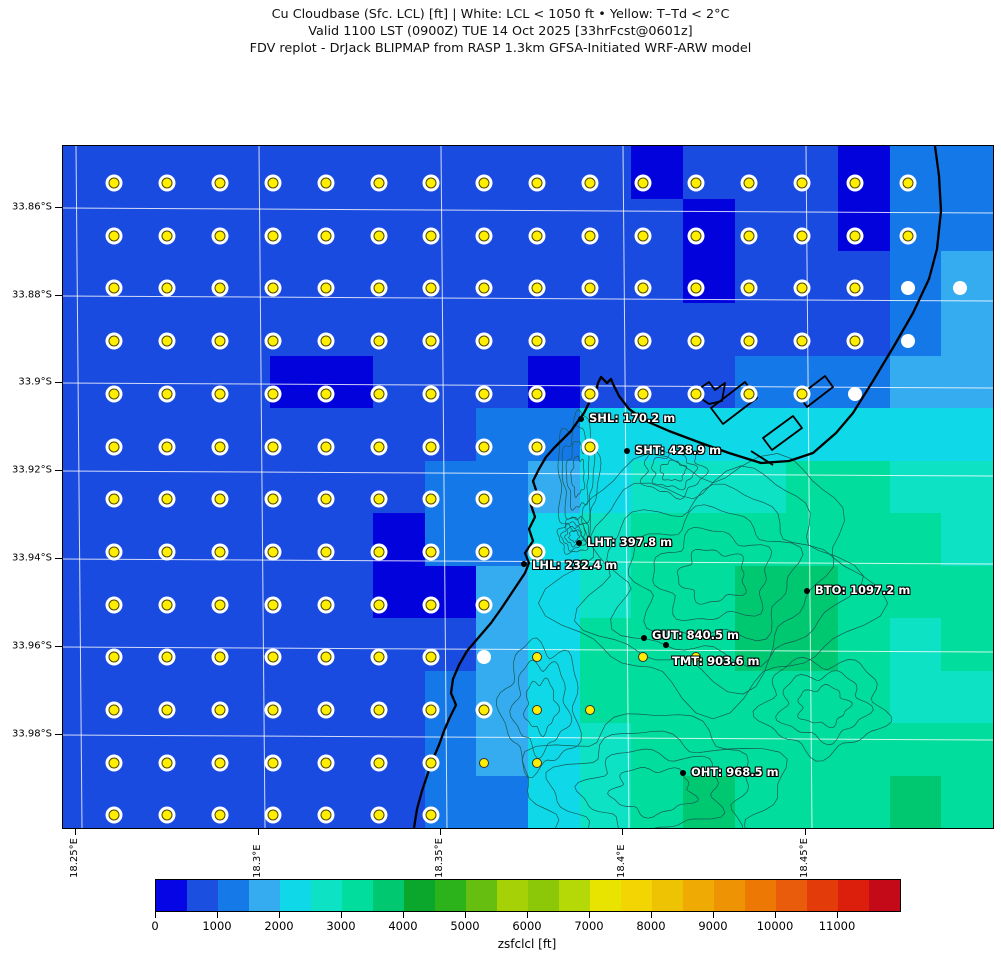 The width and height of the screenshot is (1001, 962). Describe the element at coordinates (74, 858) in the screenshot. I see `lon-tick-label: 18.25°E` at that location.